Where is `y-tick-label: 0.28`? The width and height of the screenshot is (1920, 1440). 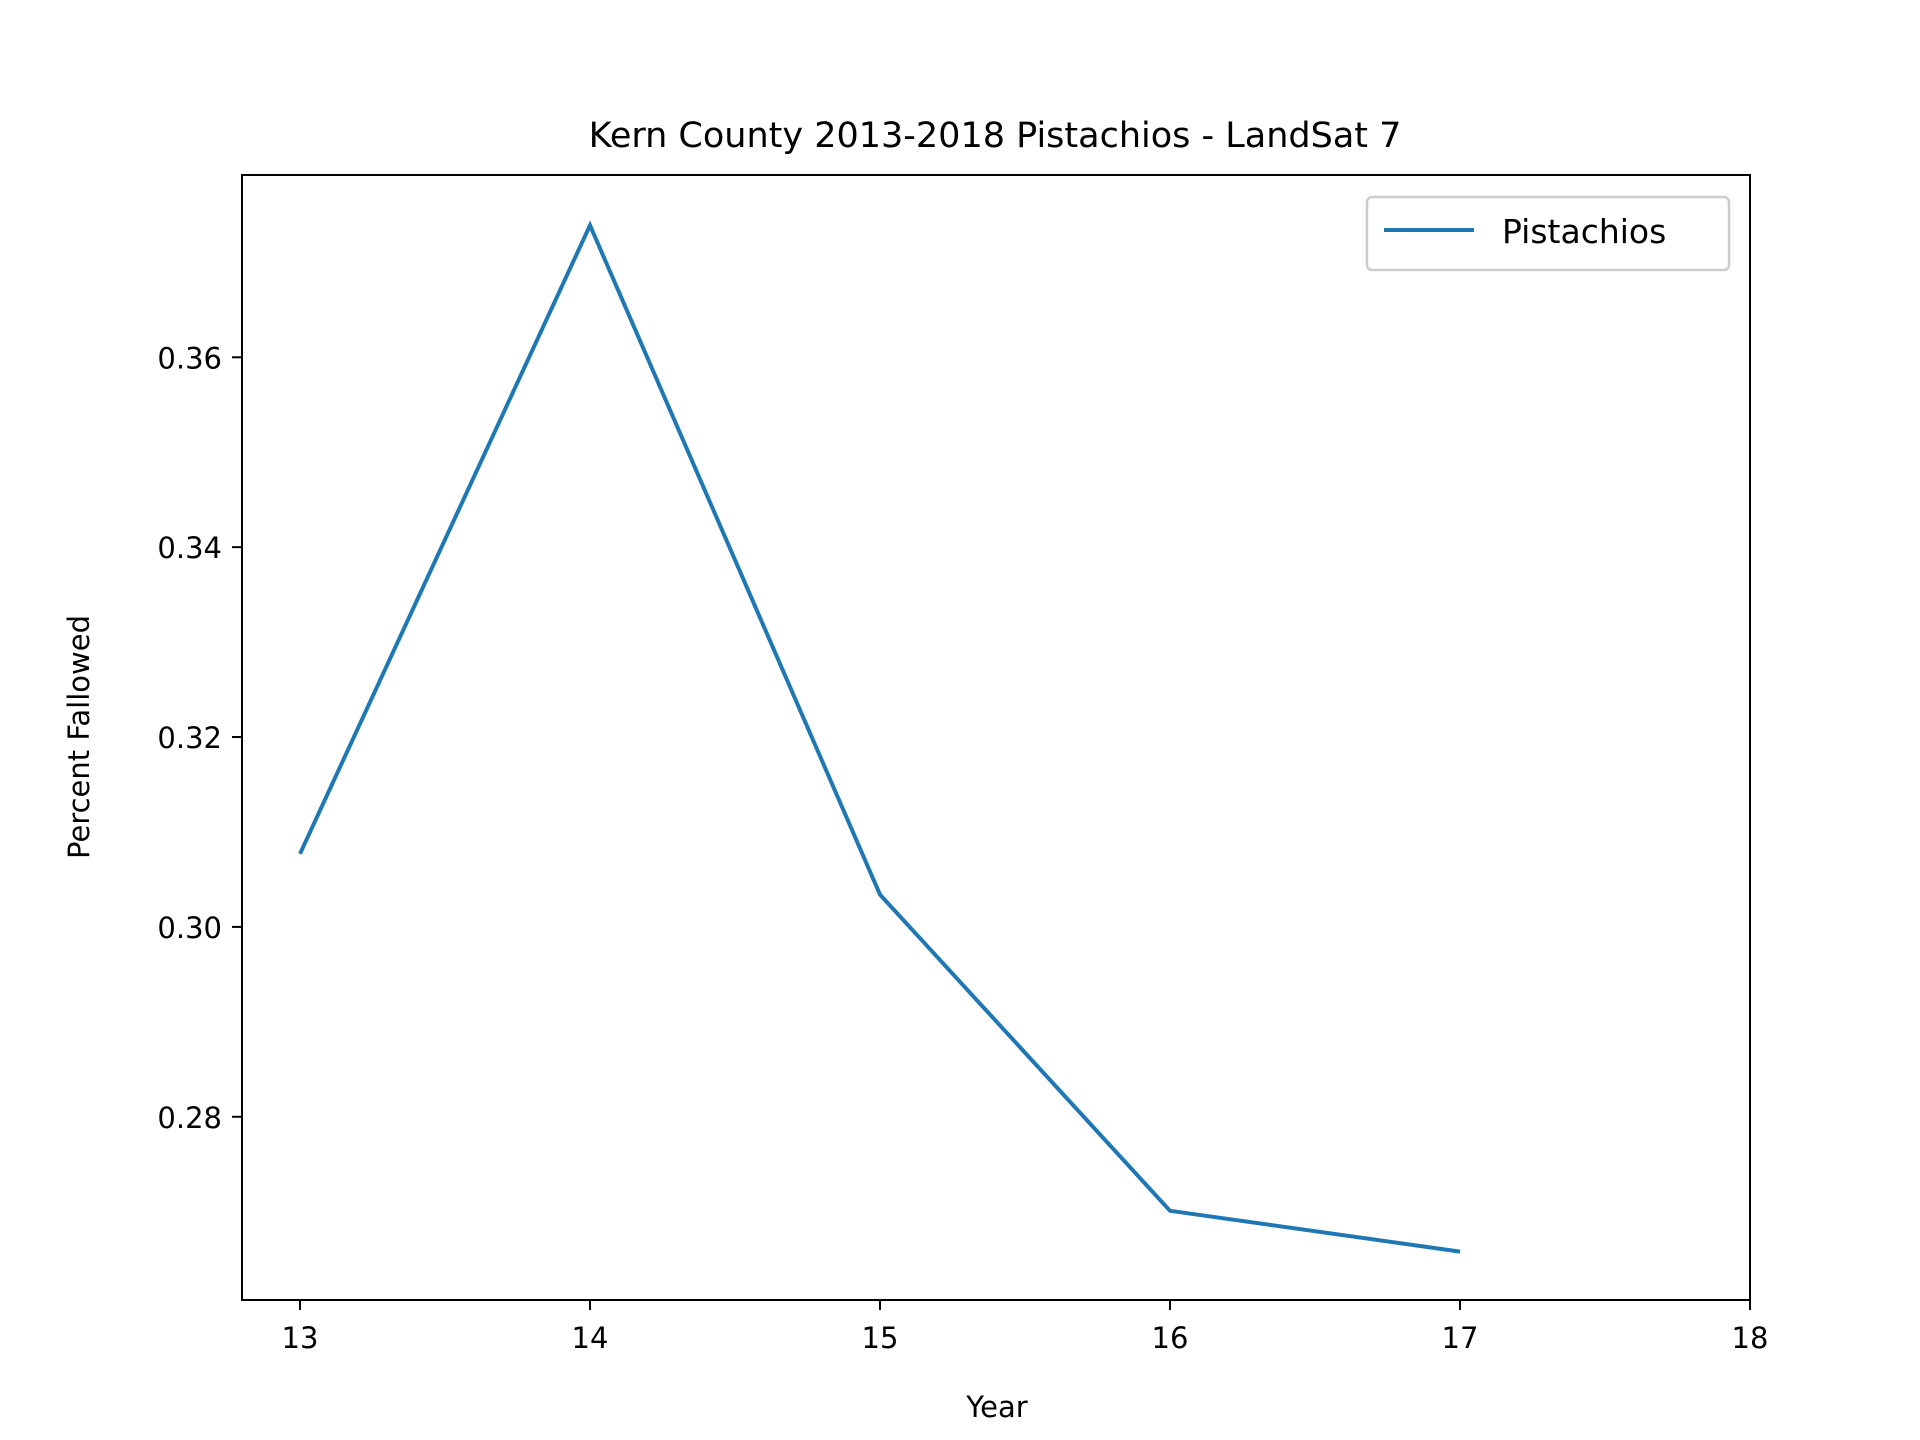 y-tick-label: 0.28 is located at coordinates (189, 1118).